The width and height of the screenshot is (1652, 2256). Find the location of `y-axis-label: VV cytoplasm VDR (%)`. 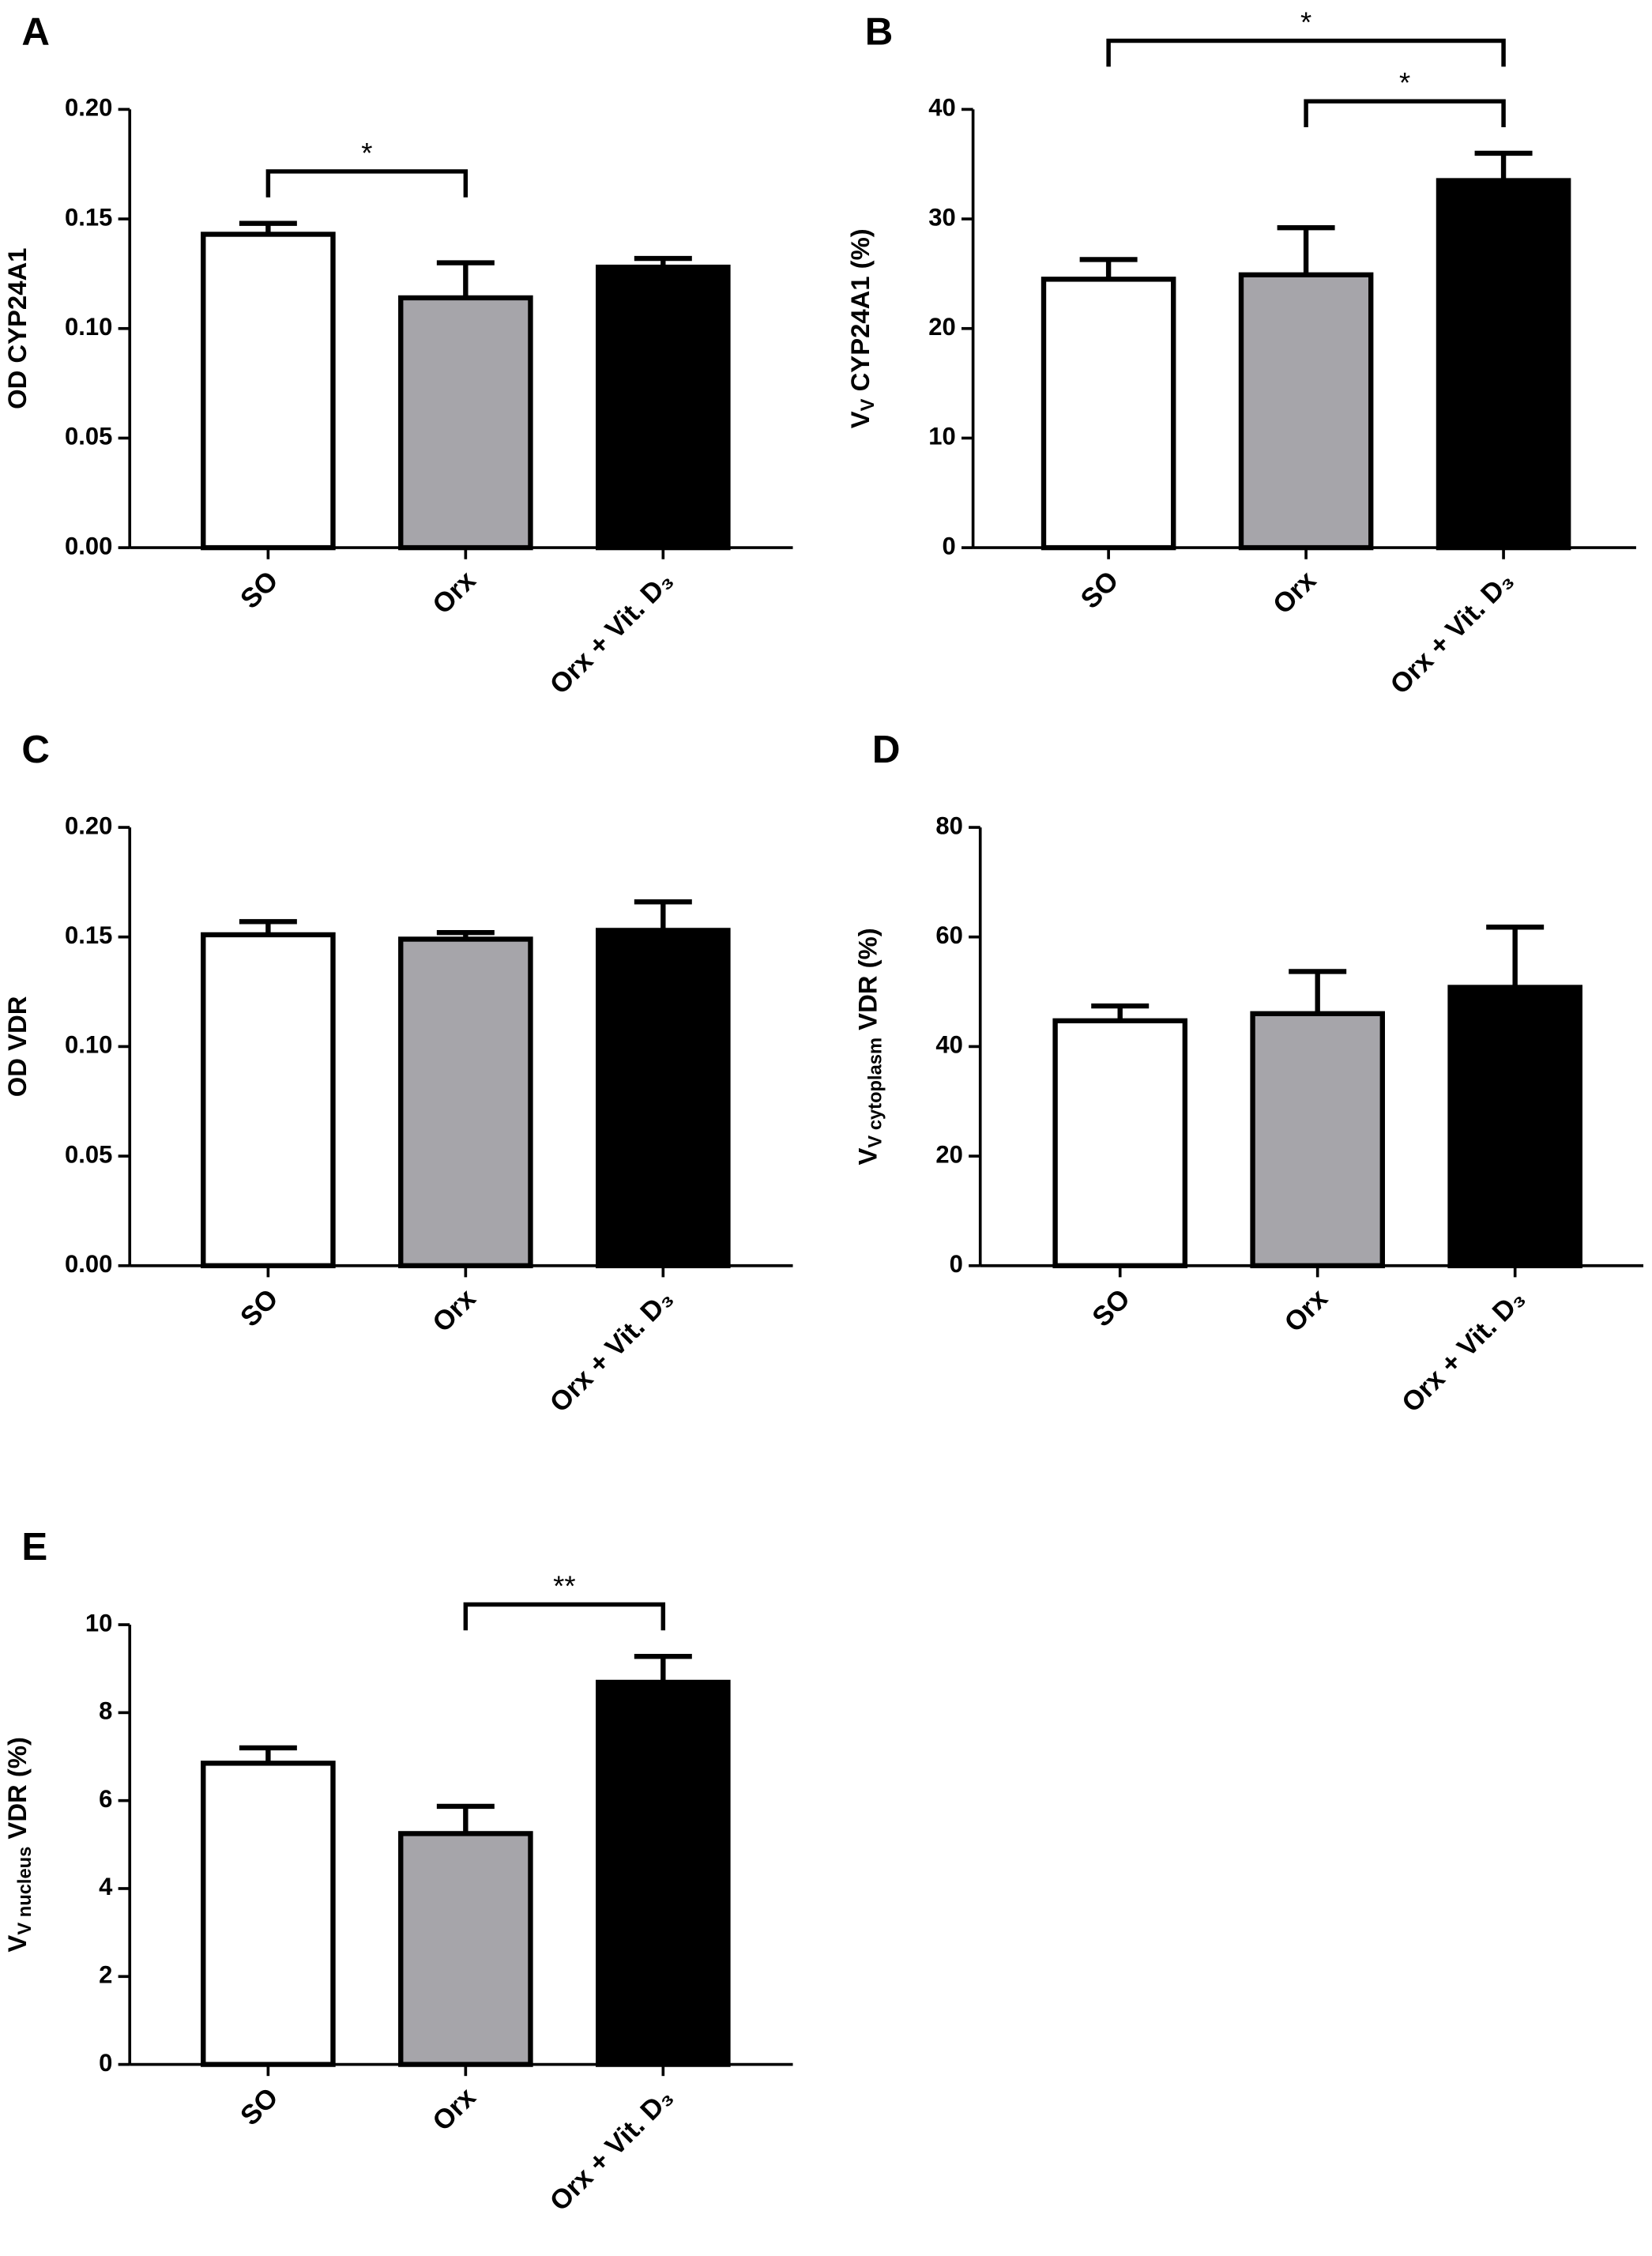

y-axis-label: VV cytoplasm VDR (%) is located at coordinates (869, 1046).